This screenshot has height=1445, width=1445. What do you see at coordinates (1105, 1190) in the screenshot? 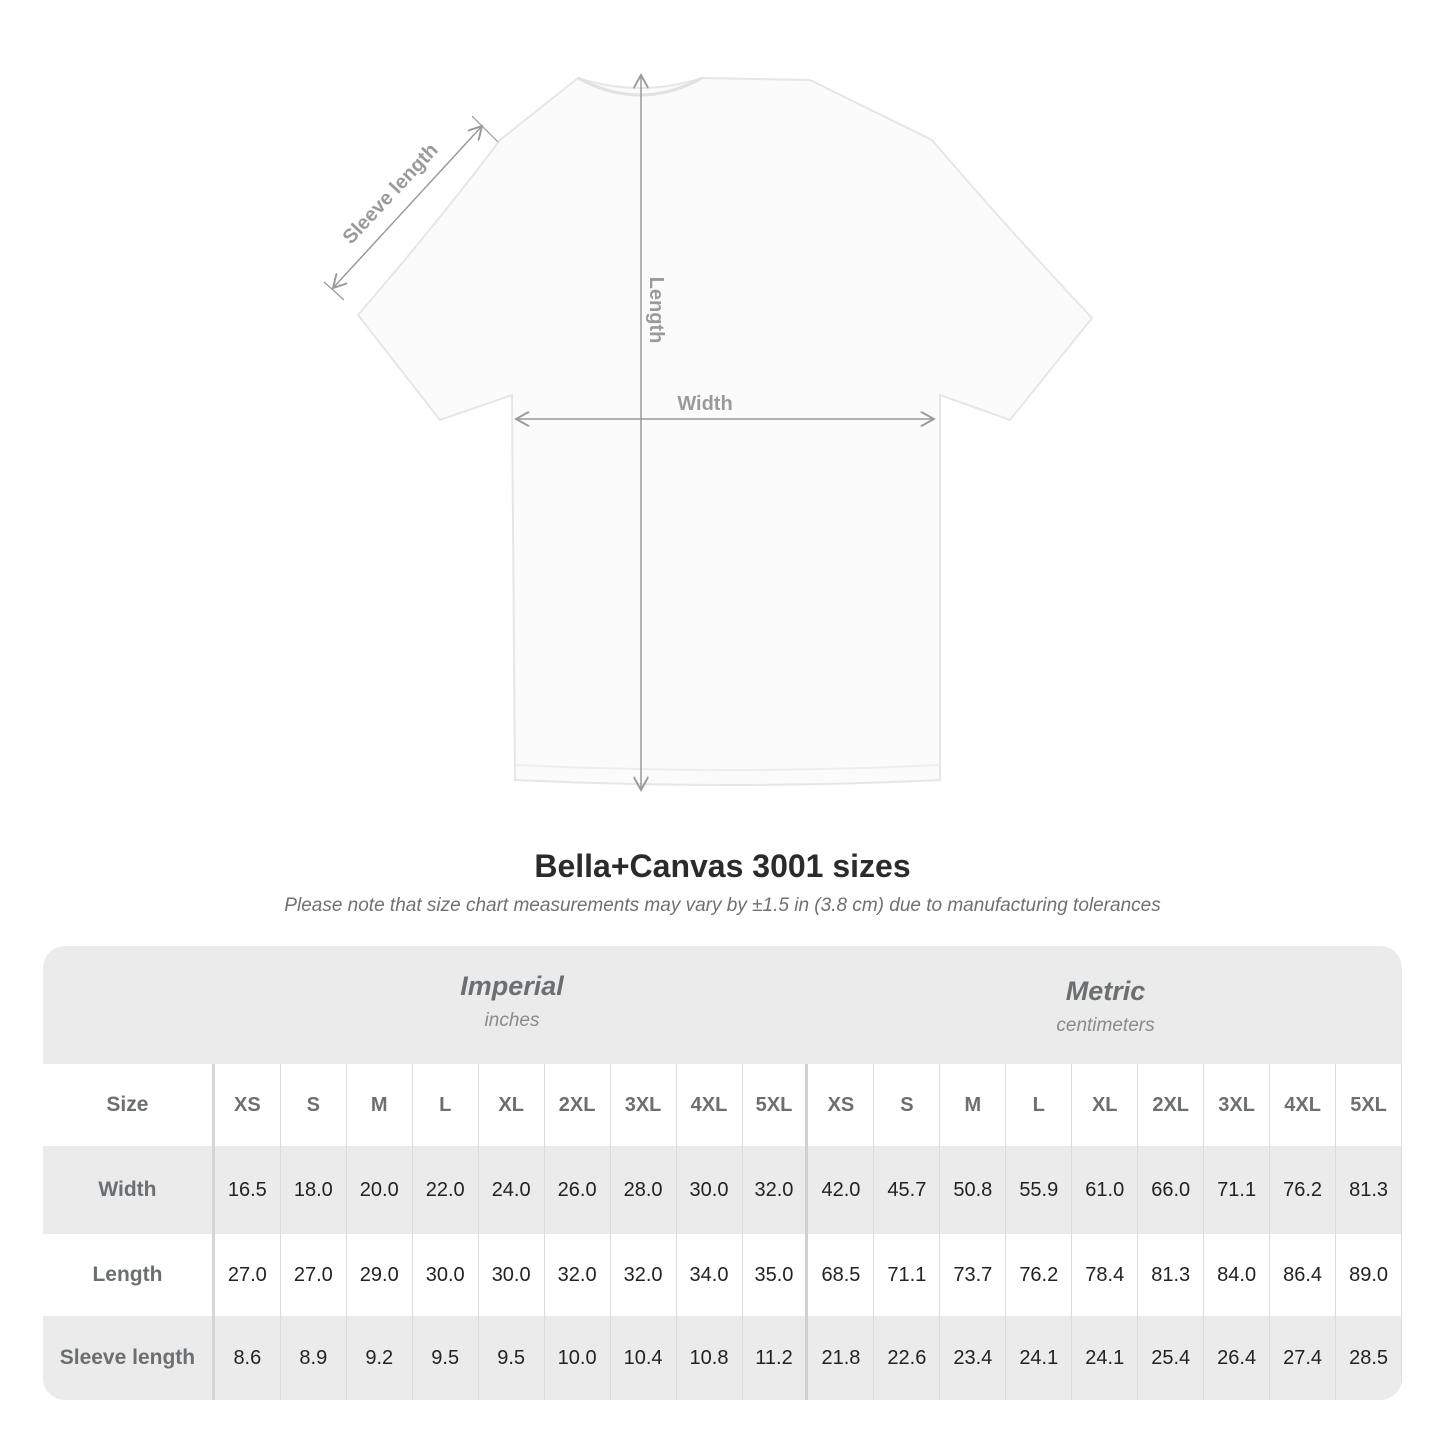
I see `table-cell: 61.0` at bounding box center [1105, 1190].